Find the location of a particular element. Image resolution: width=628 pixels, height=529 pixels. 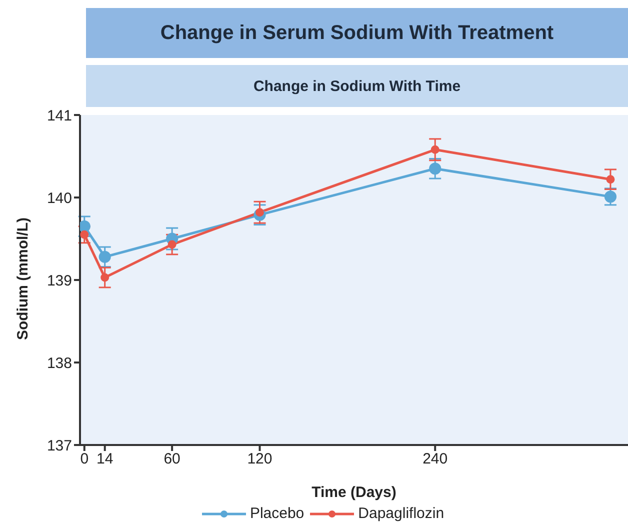

y-tick-label: 139 is located at coordinates (59, 281).